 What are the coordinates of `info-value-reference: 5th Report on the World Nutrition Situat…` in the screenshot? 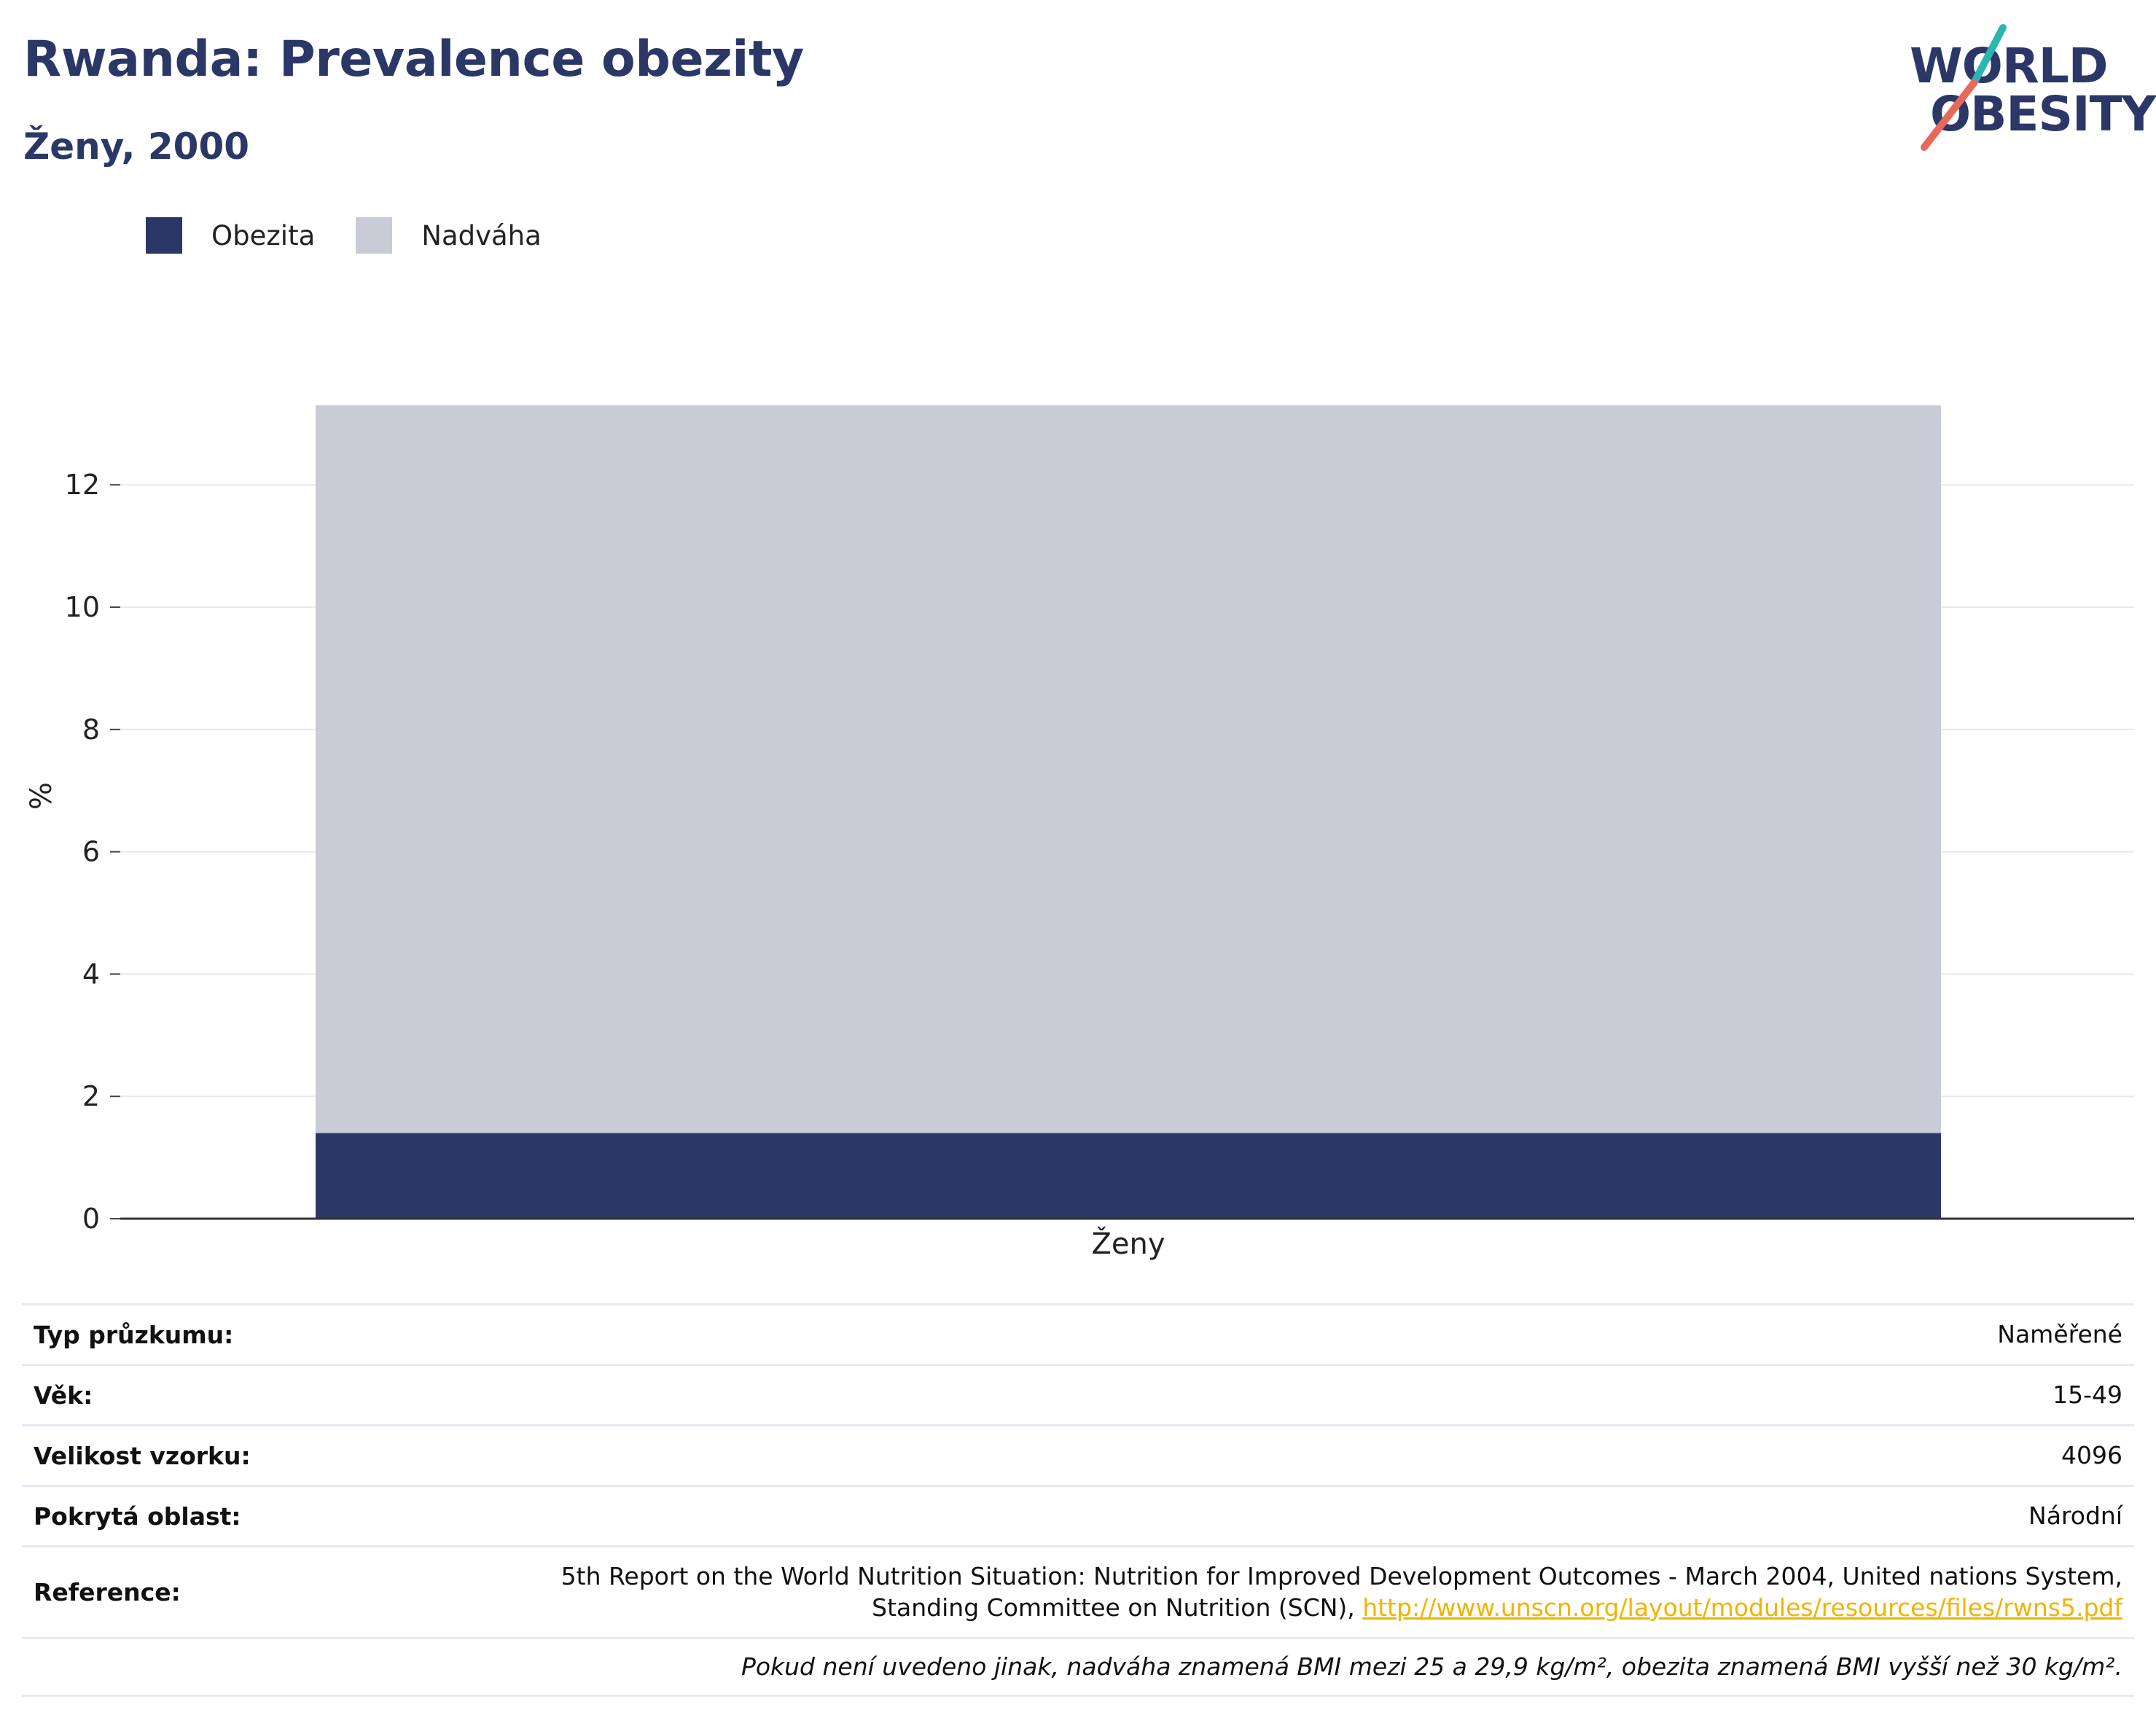 It's located at (1342, 1592).